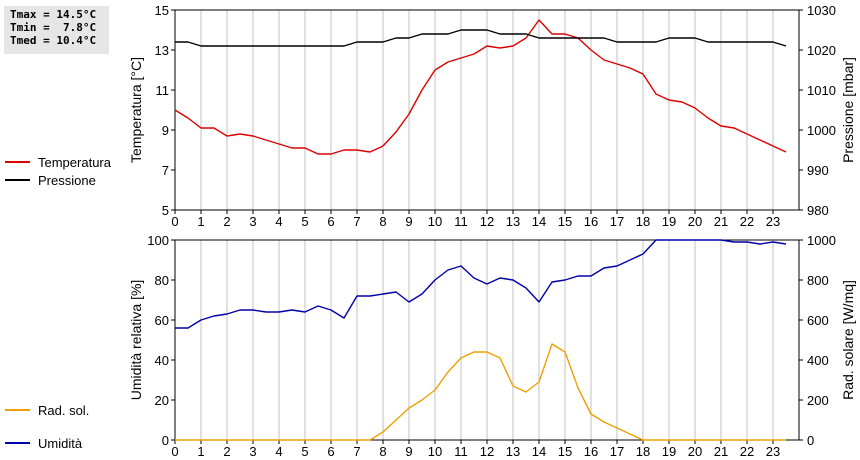  I want to click on y2-tick-label: 1020, so click(821, 50).